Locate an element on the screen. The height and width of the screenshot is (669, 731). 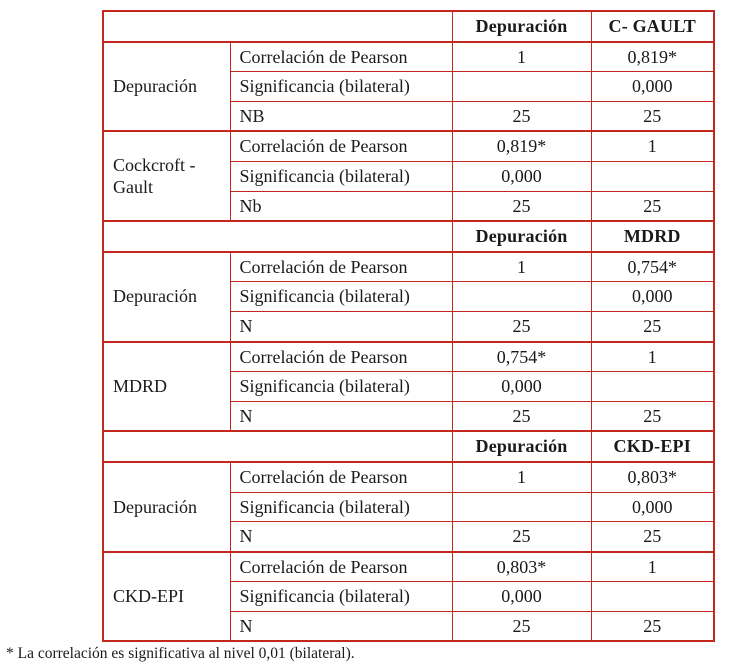
row-group-label: Cockcroft - Gault is located at coordinates (166, 176).